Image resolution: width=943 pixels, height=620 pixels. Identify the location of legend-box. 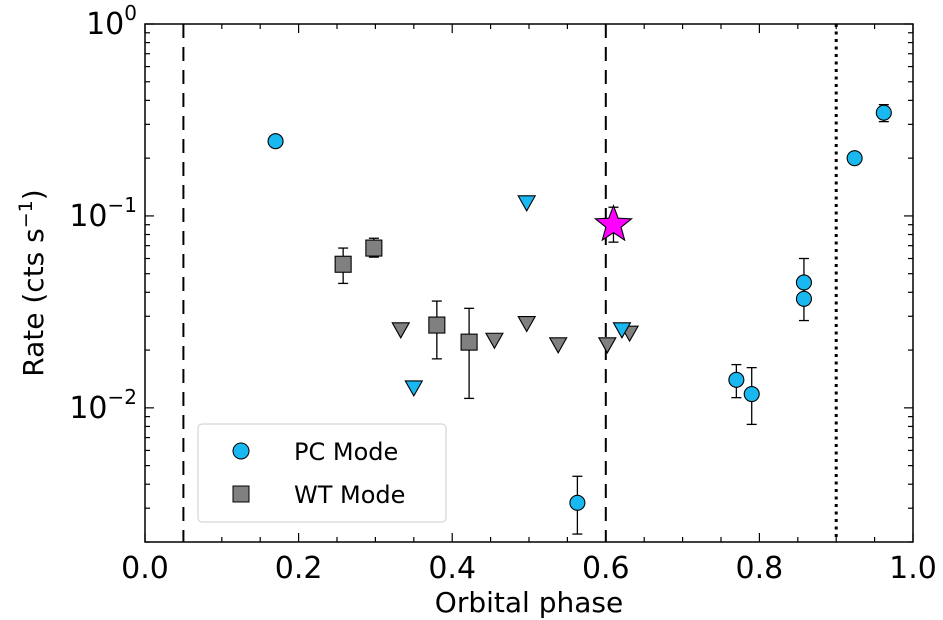
(322, 473).